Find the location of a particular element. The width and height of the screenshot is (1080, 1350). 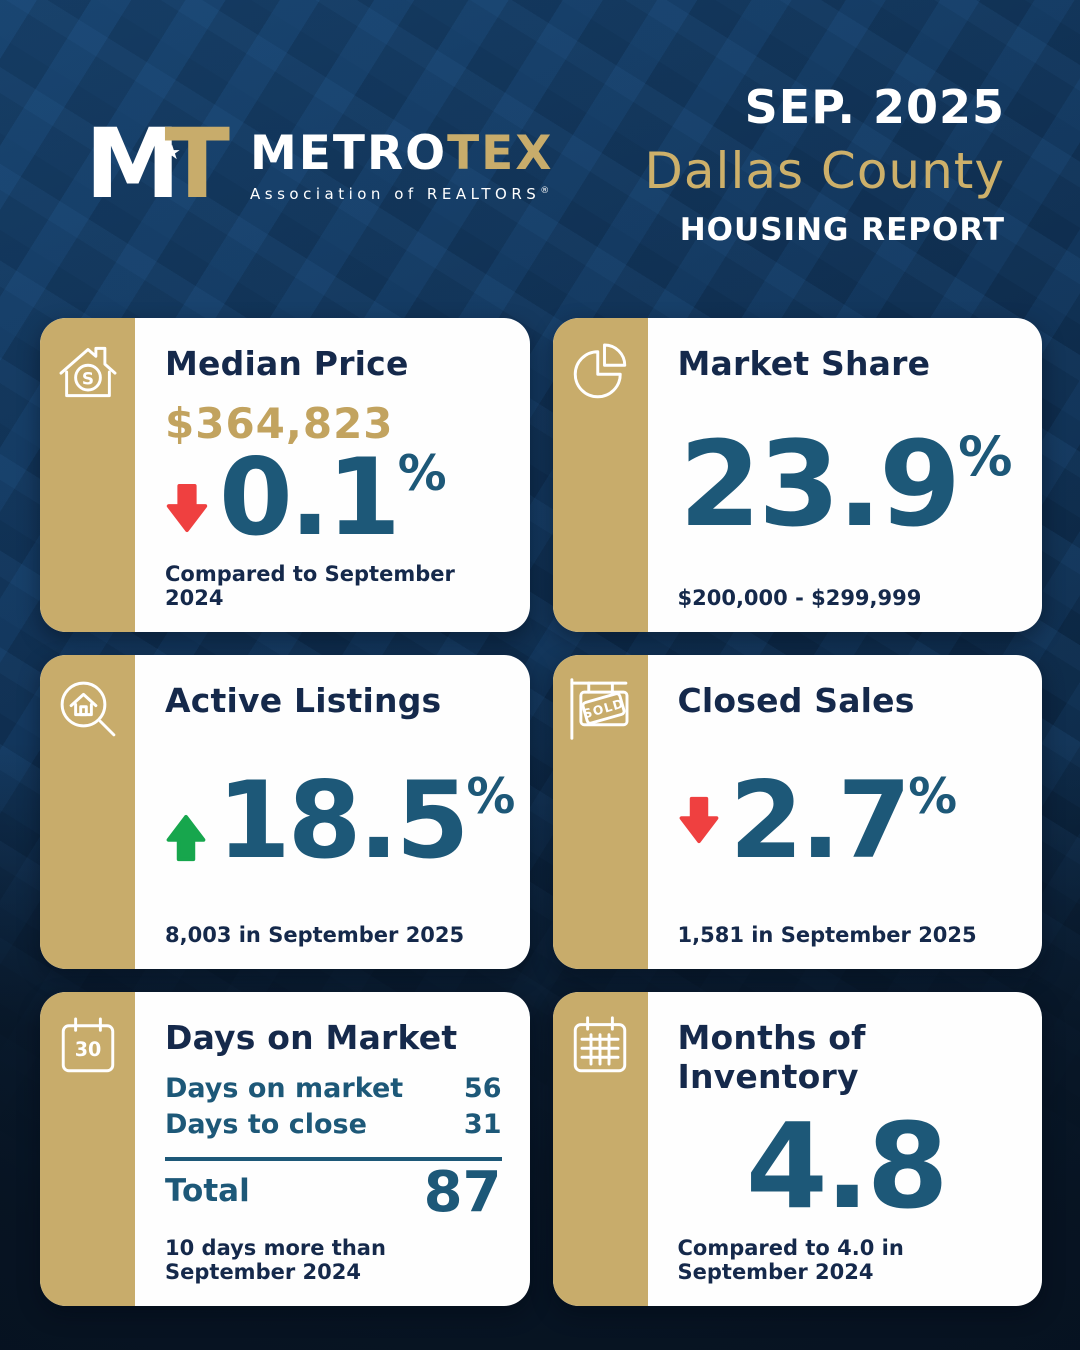

table-row: Days to close 31 is located at coordinates (333, 1125).